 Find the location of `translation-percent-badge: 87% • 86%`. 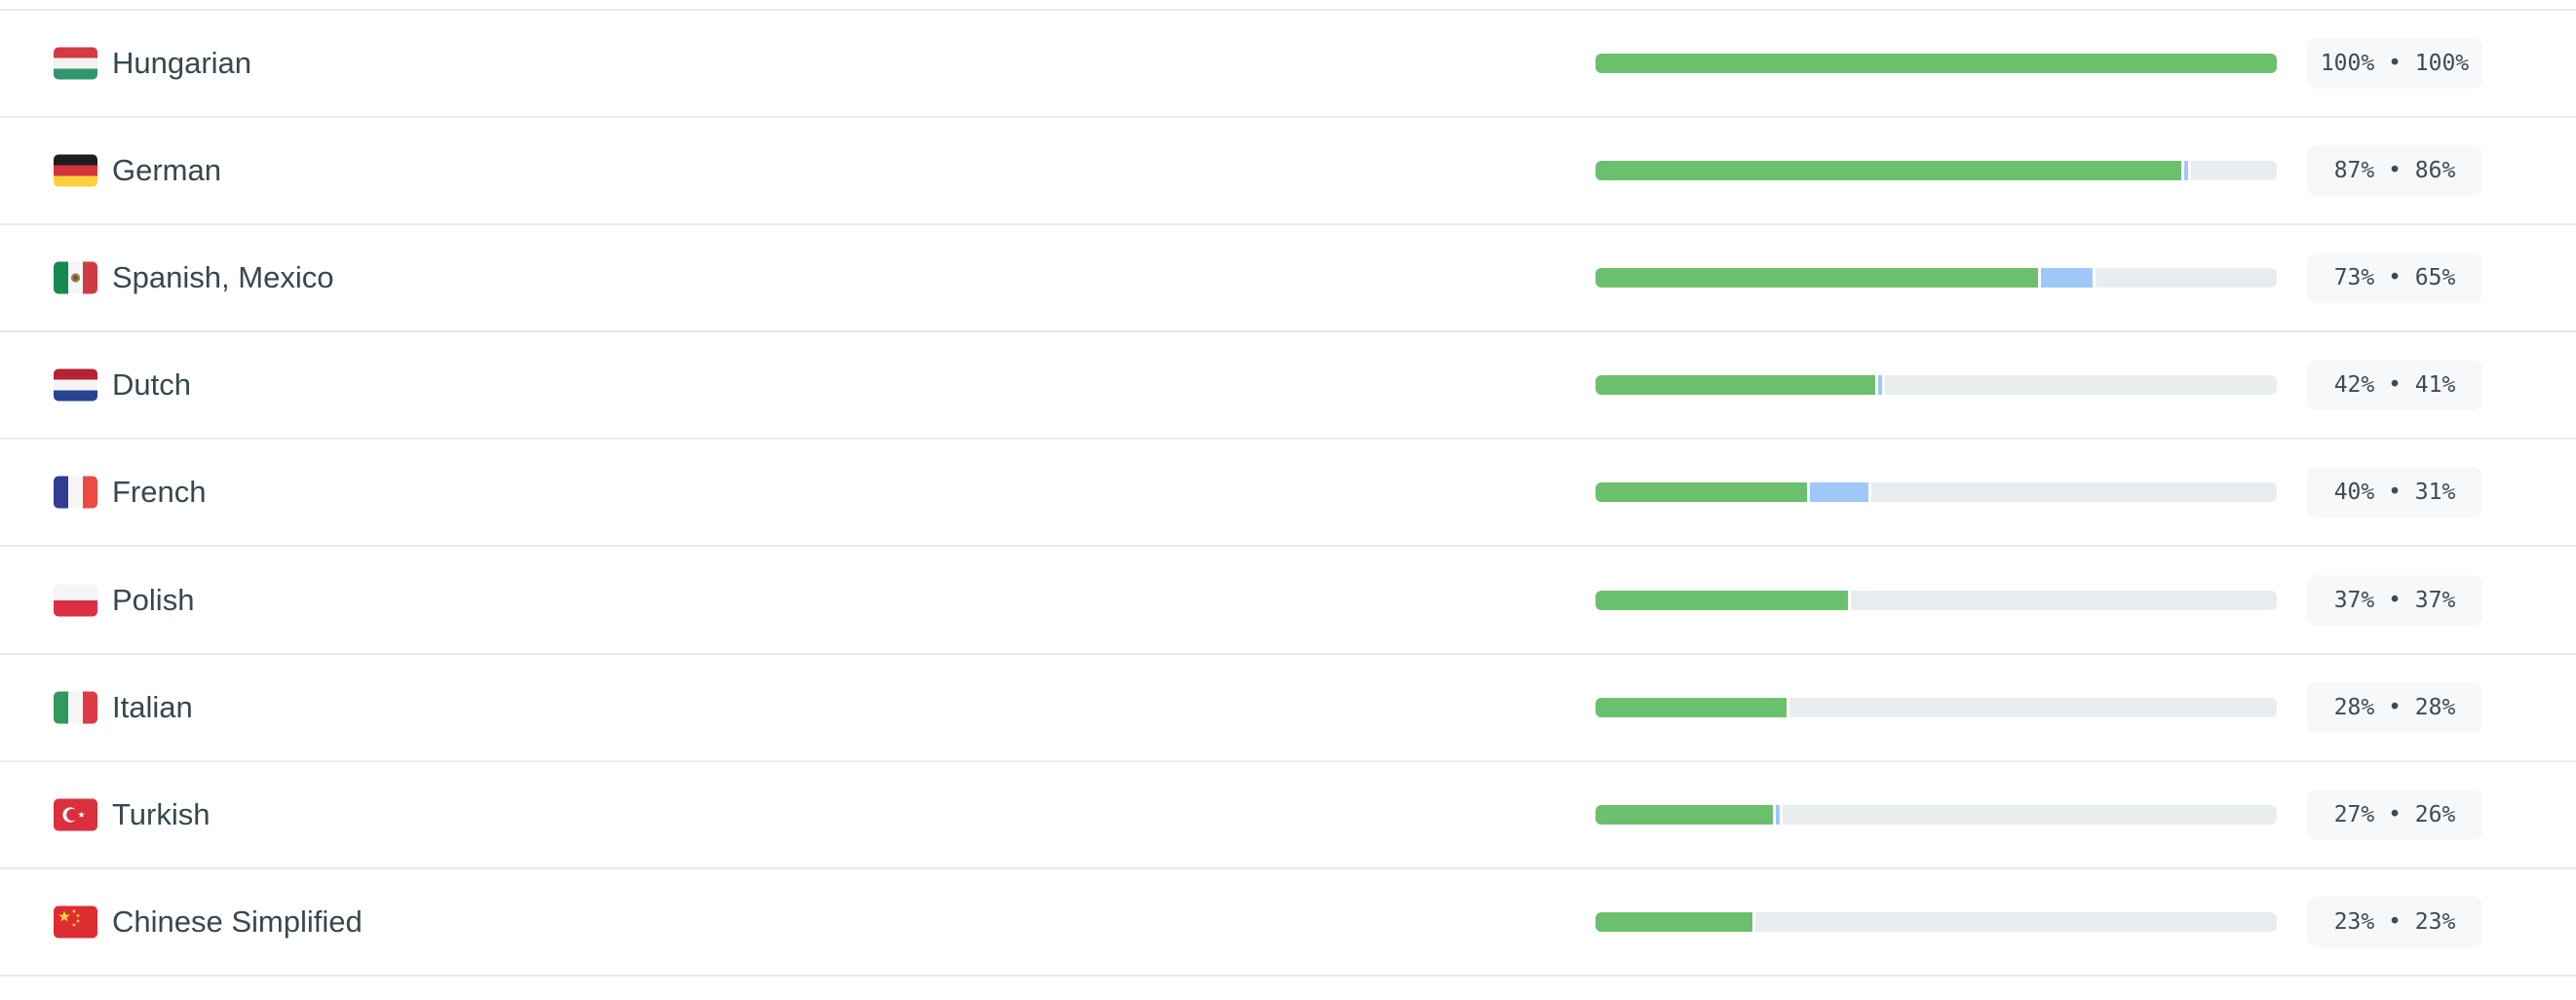

translation-percent-badge: 87% • 86% is located at coordinates (2394, 171).